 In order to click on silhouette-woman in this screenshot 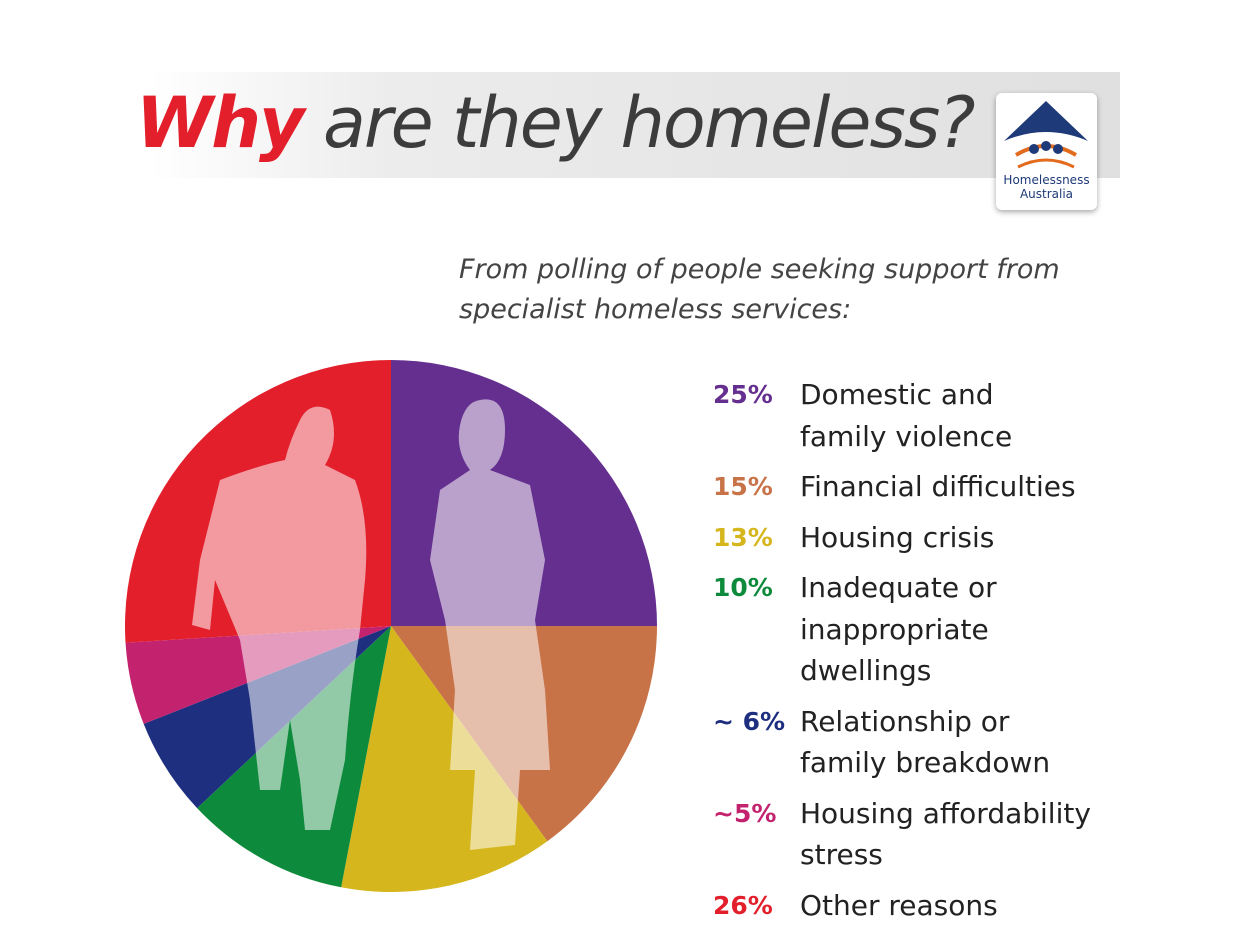, I will do `click(490, 624)`.